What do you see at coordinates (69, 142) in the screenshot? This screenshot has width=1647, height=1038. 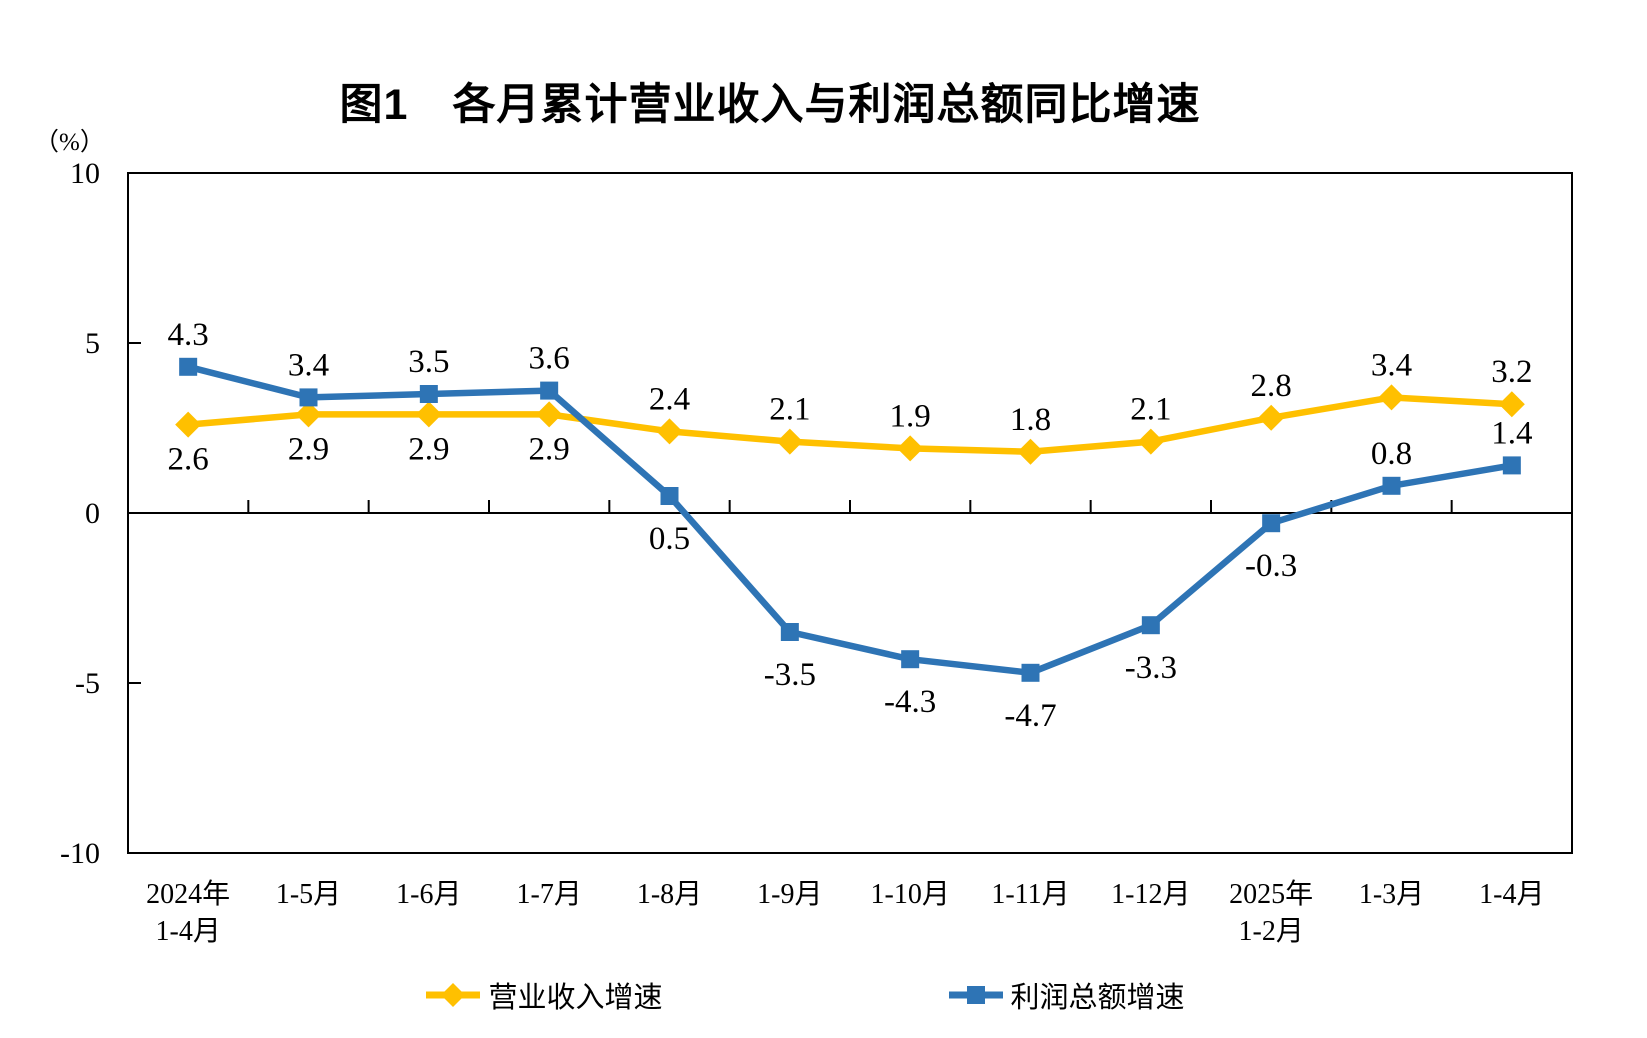 I see `y-axis-unit-label: （%）` at bounding box center [69, 142].